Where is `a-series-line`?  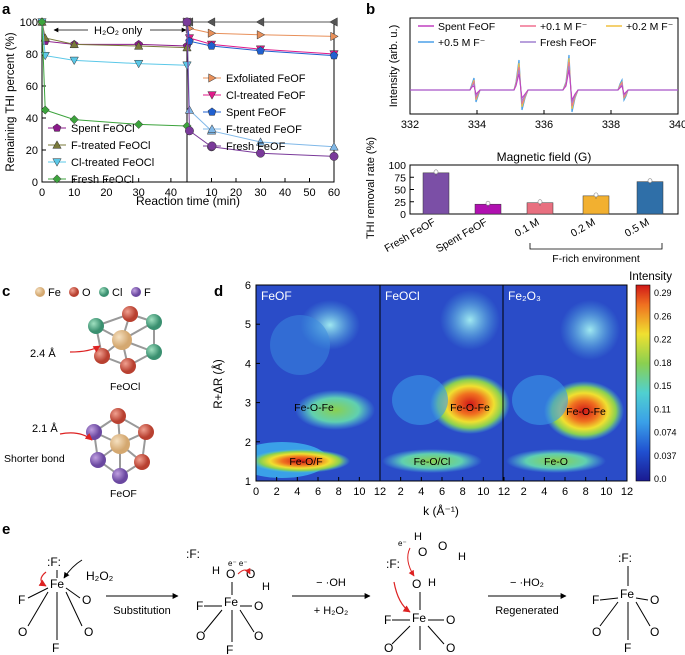
a-series-line is located at coordinates (114, 74).